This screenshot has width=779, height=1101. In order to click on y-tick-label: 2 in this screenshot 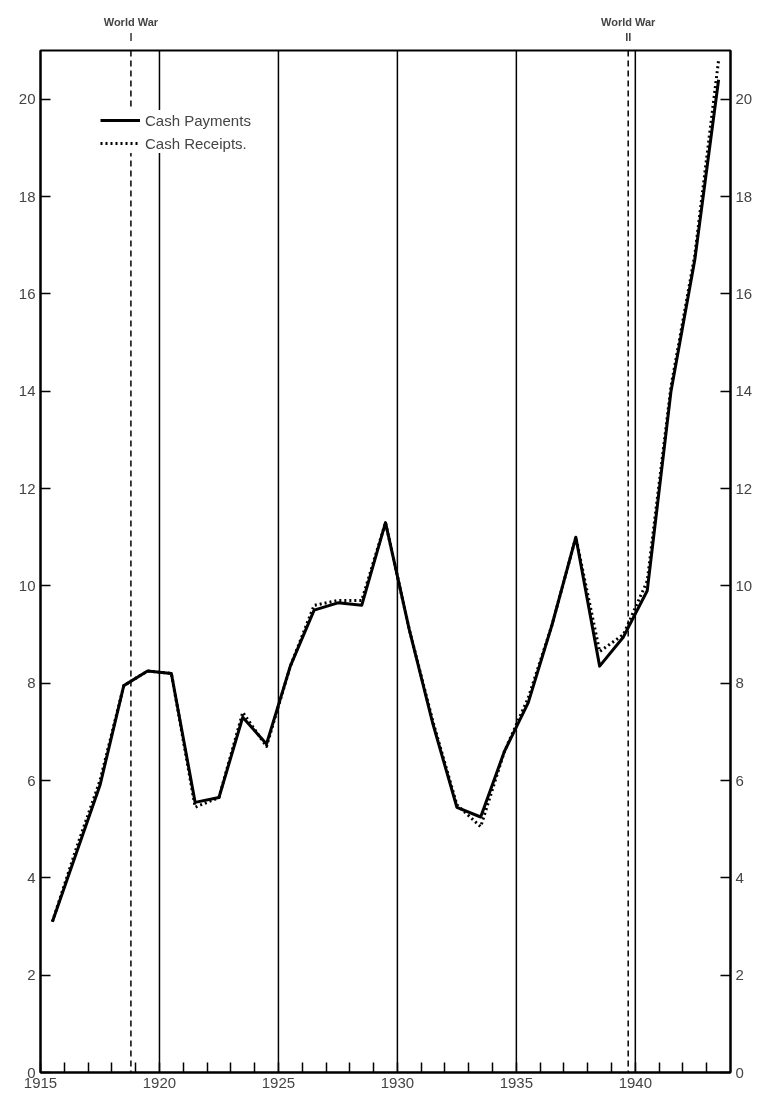, I will do `click(31, 975)`.